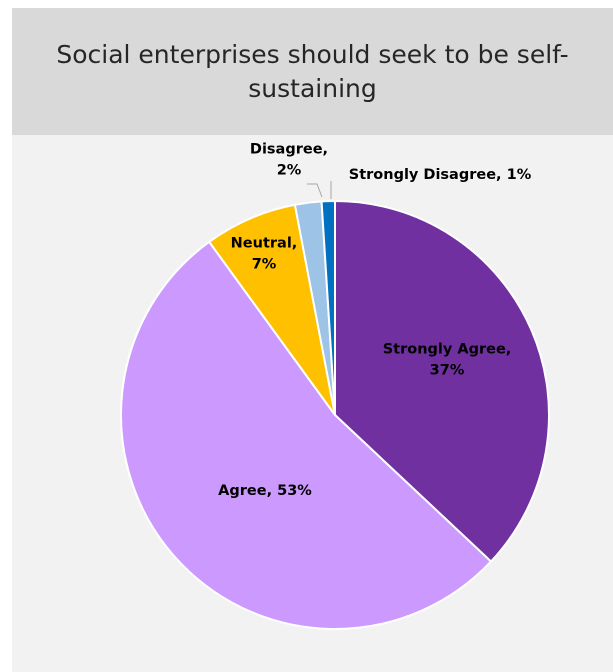 The height and width of the screenshot is (672, 613). I want to click on data-label-strongly-agree: Strongly Agree, 37%, so click(447, 360).